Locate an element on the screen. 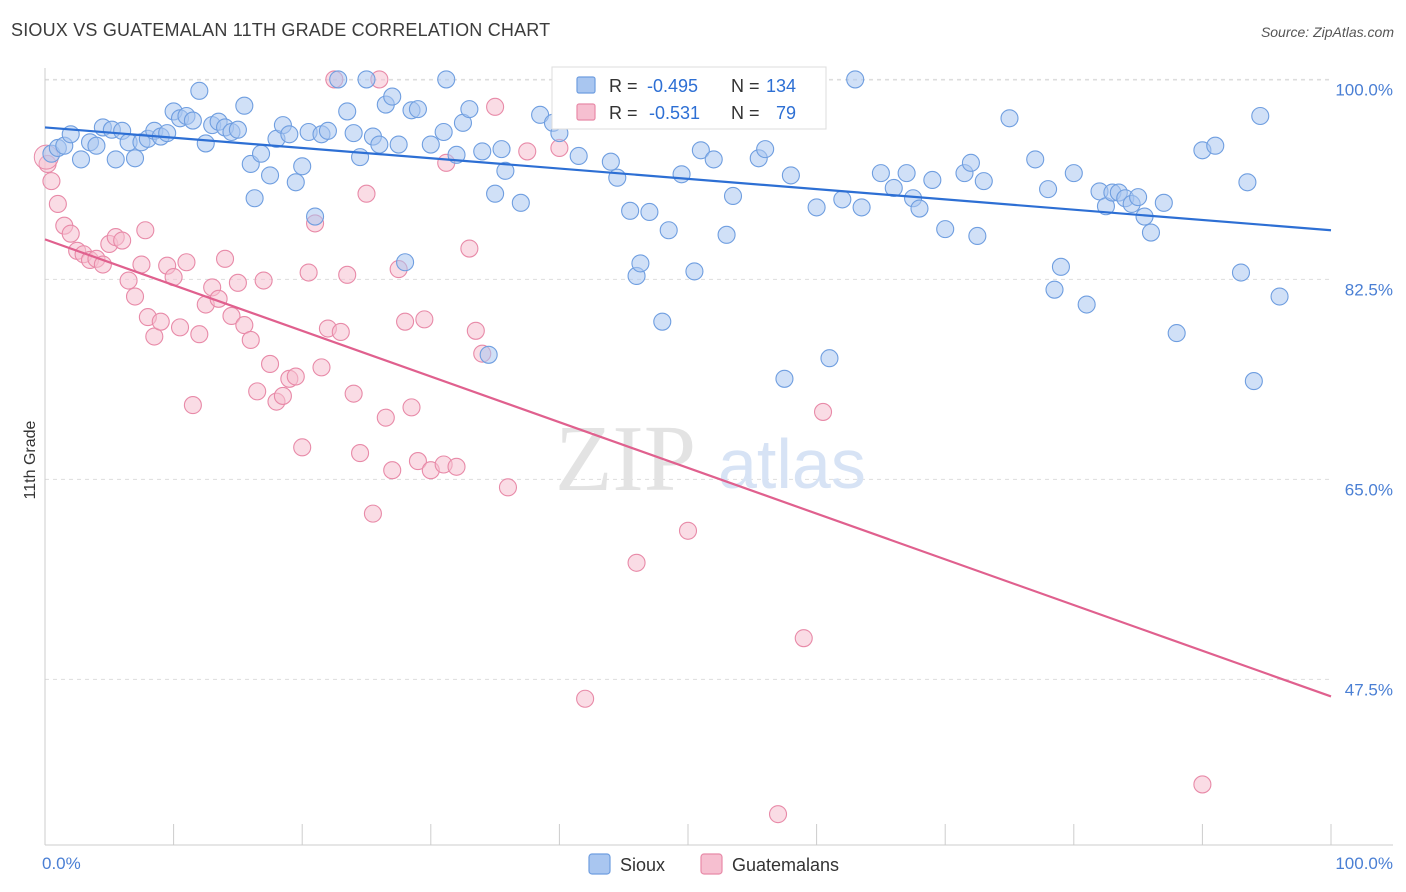  legend-swatch-sioux is located at coordinates (586, 85).